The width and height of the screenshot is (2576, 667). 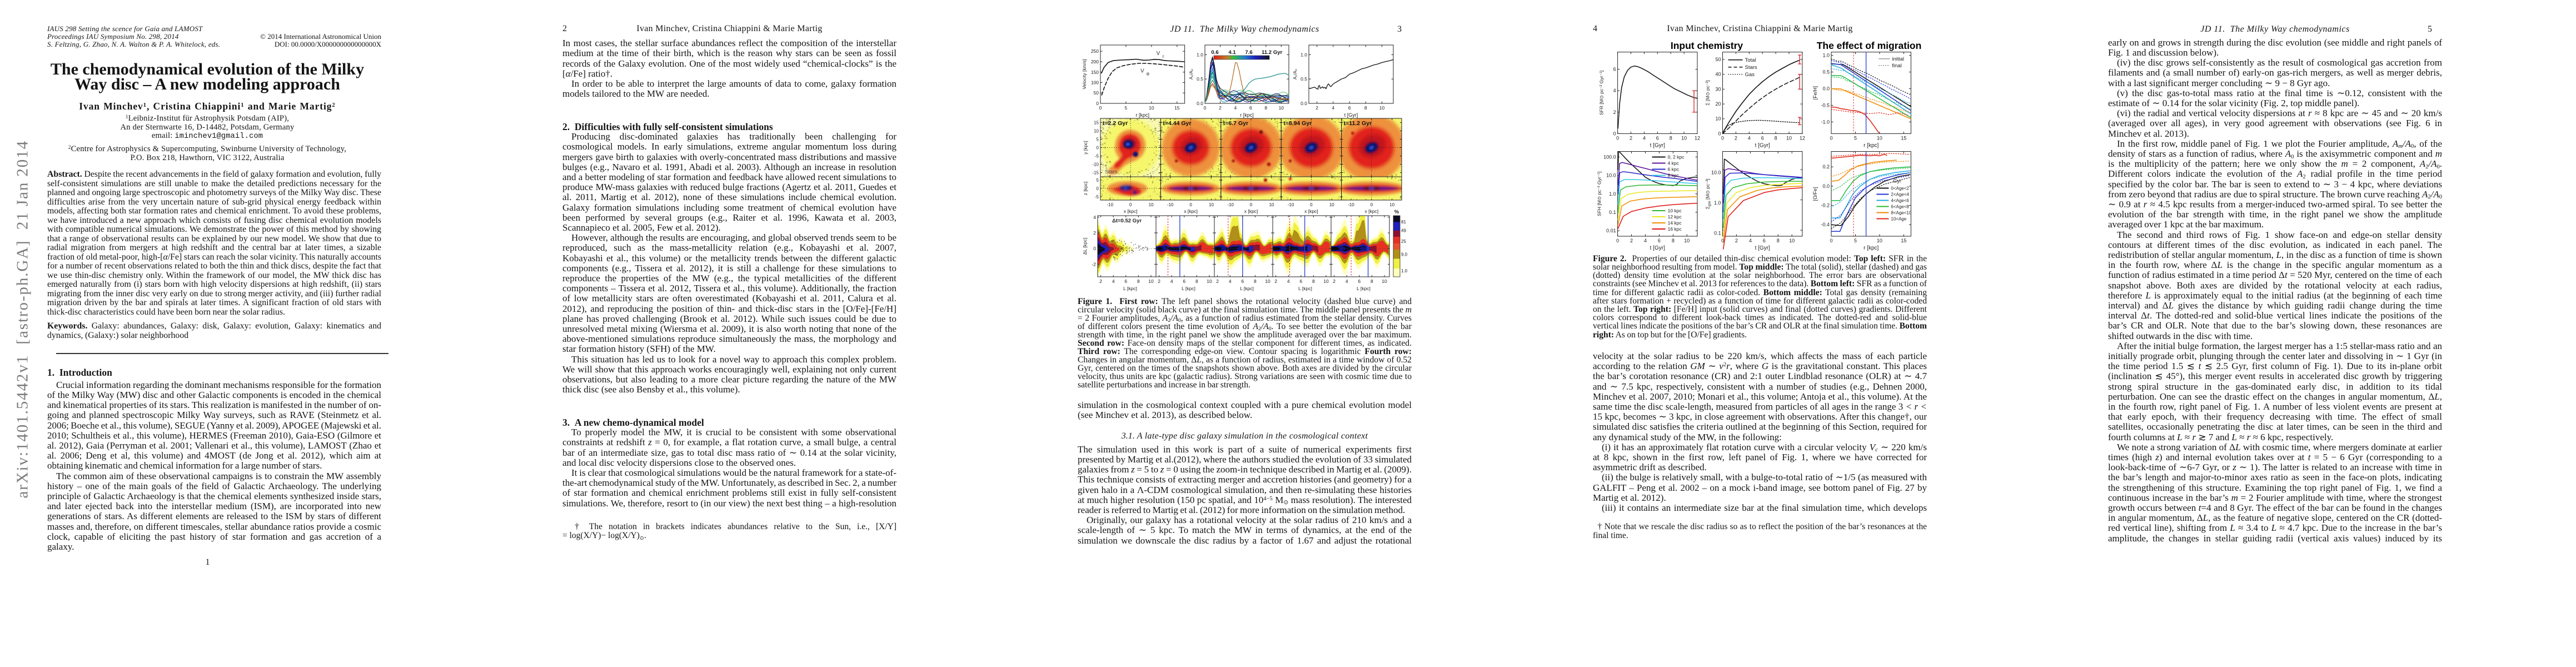 I want to click on svg-text: -0.2, so click(x=1825, y=205).